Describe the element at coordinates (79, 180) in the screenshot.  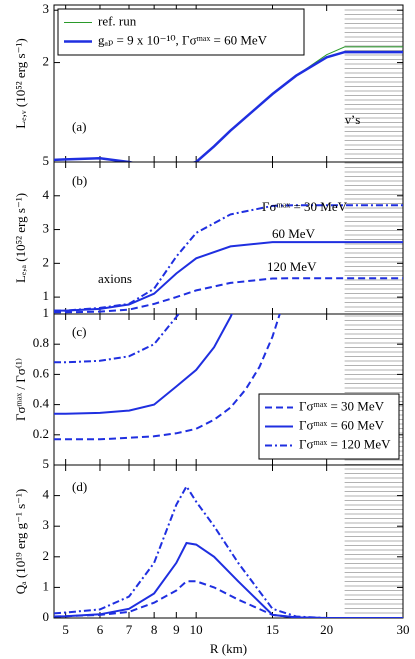
I see `annotation: (b)` at that location.